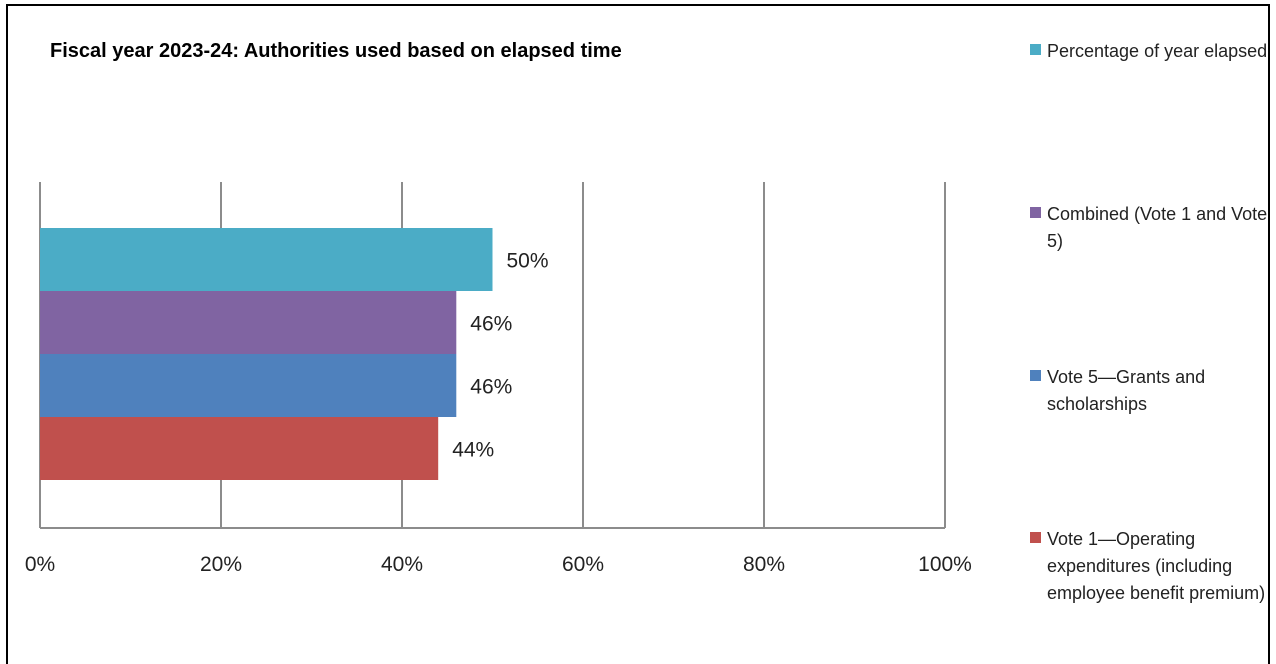 This screenshot has width=1276, height=664. Describe the element at coordinates (945, 564) in the screenshot. I see `x-tick-label: 100%` at that location.